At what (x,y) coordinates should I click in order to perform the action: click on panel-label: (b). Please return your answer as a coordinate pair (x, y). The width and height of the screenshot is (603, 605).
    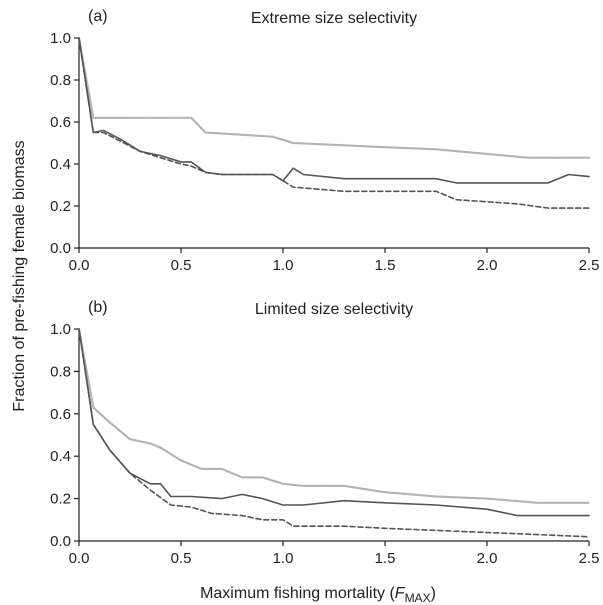
    Looking at the image, I should click on (98, 307).